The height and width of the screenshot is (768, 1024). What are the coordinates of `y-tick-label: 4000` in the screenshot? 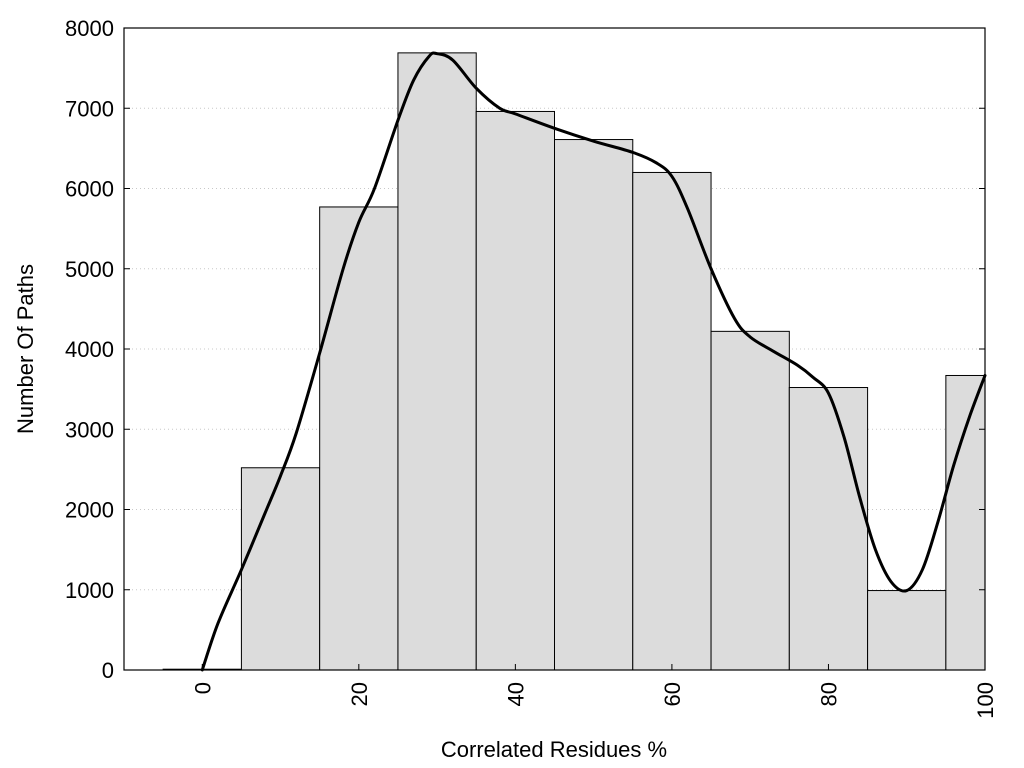 It's located at (89, 349).